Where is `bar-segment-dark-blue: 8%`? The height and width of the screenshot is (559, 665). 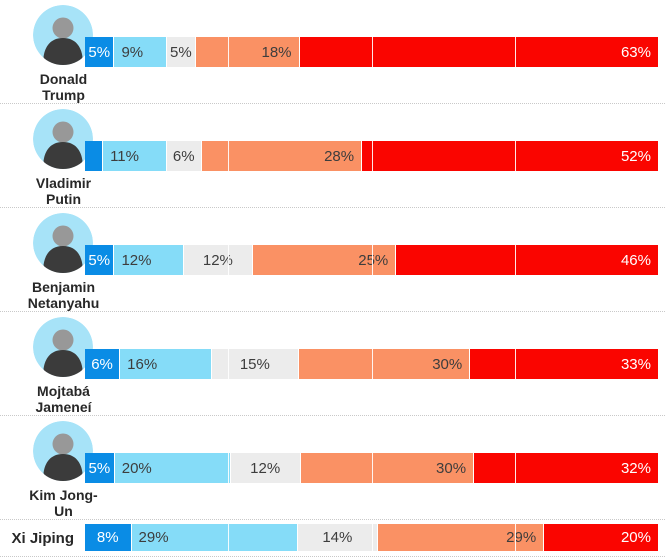 bar-segment-dark-blue: 8% is located at coordinates (108, 537).